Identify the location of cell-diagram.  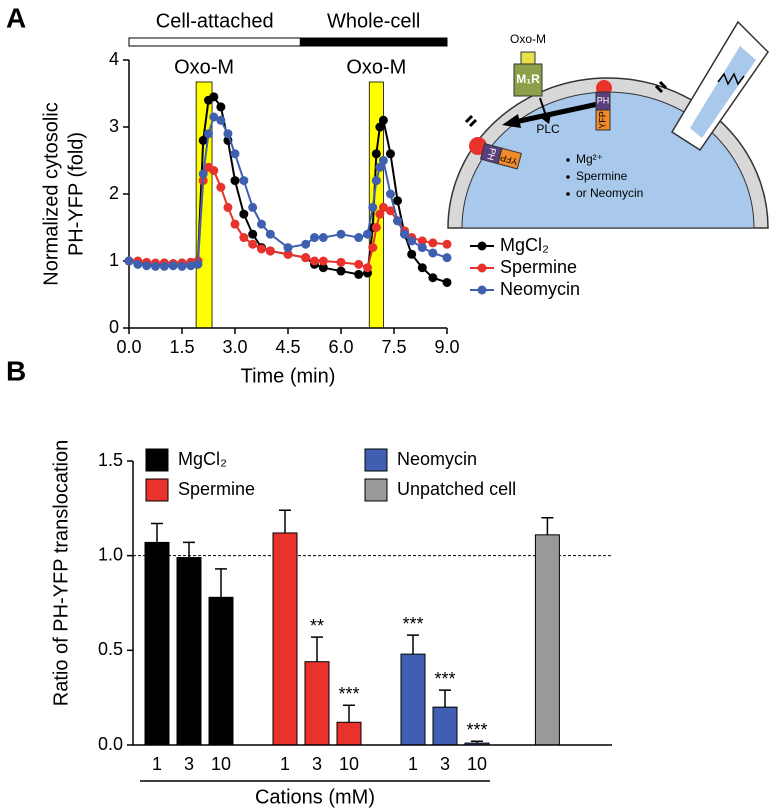
(608, 124).